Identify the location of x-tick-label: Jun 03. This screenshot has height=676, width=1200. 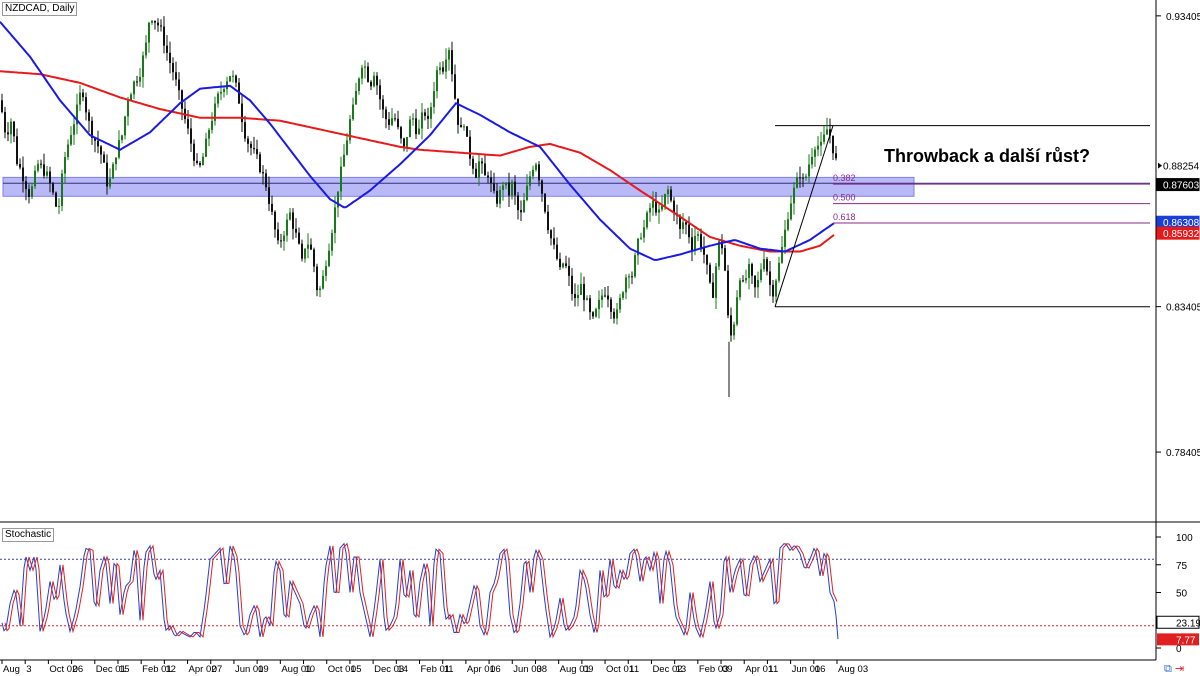
(527, 669).